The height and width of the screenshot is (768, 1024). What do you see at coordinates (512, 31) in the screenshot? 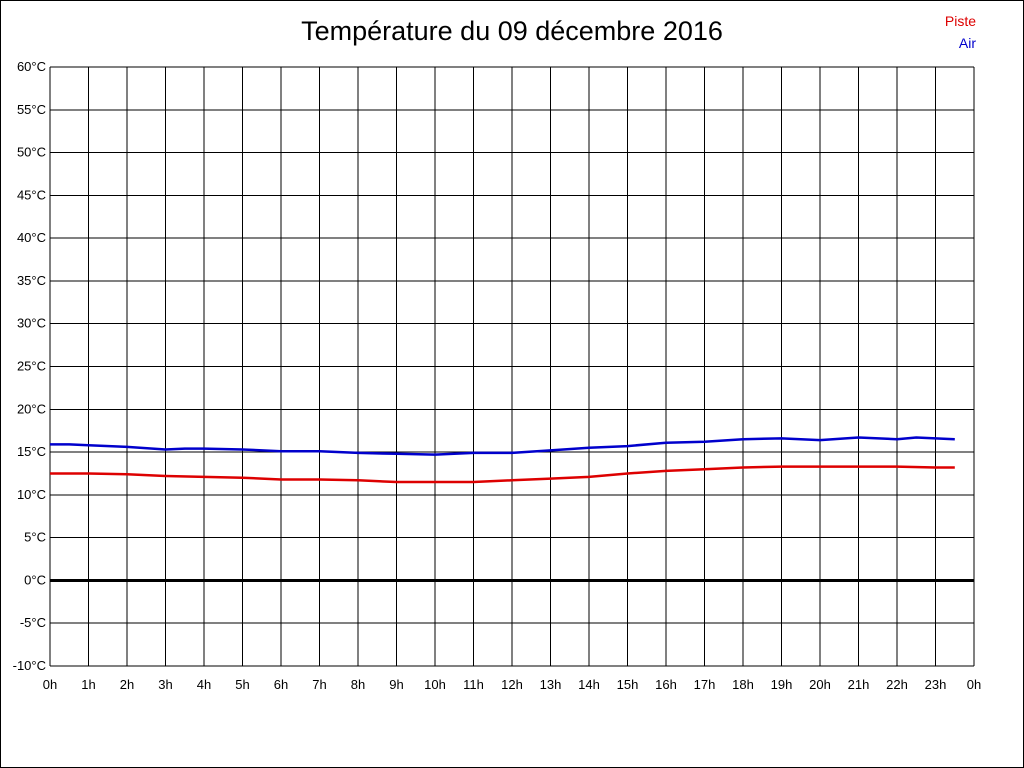
I see `chart-title: Température du 09 décembre 2016` at bounding box center [512, 31].